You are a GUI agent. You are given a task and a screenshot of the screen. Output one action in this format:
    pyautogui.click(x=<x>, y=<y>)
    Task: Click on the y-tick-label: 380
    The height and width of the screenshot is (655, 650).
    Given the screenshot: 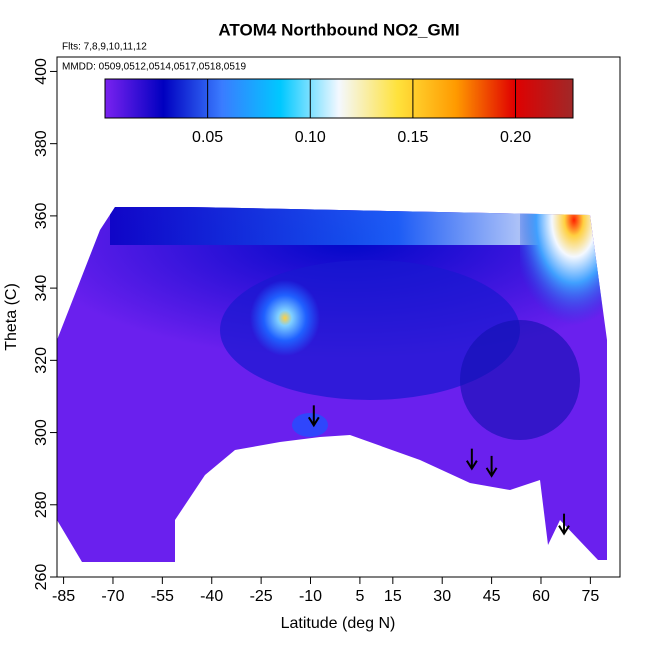 What is the action you would take?
    pyautogui.click(x=41, y=143)
    